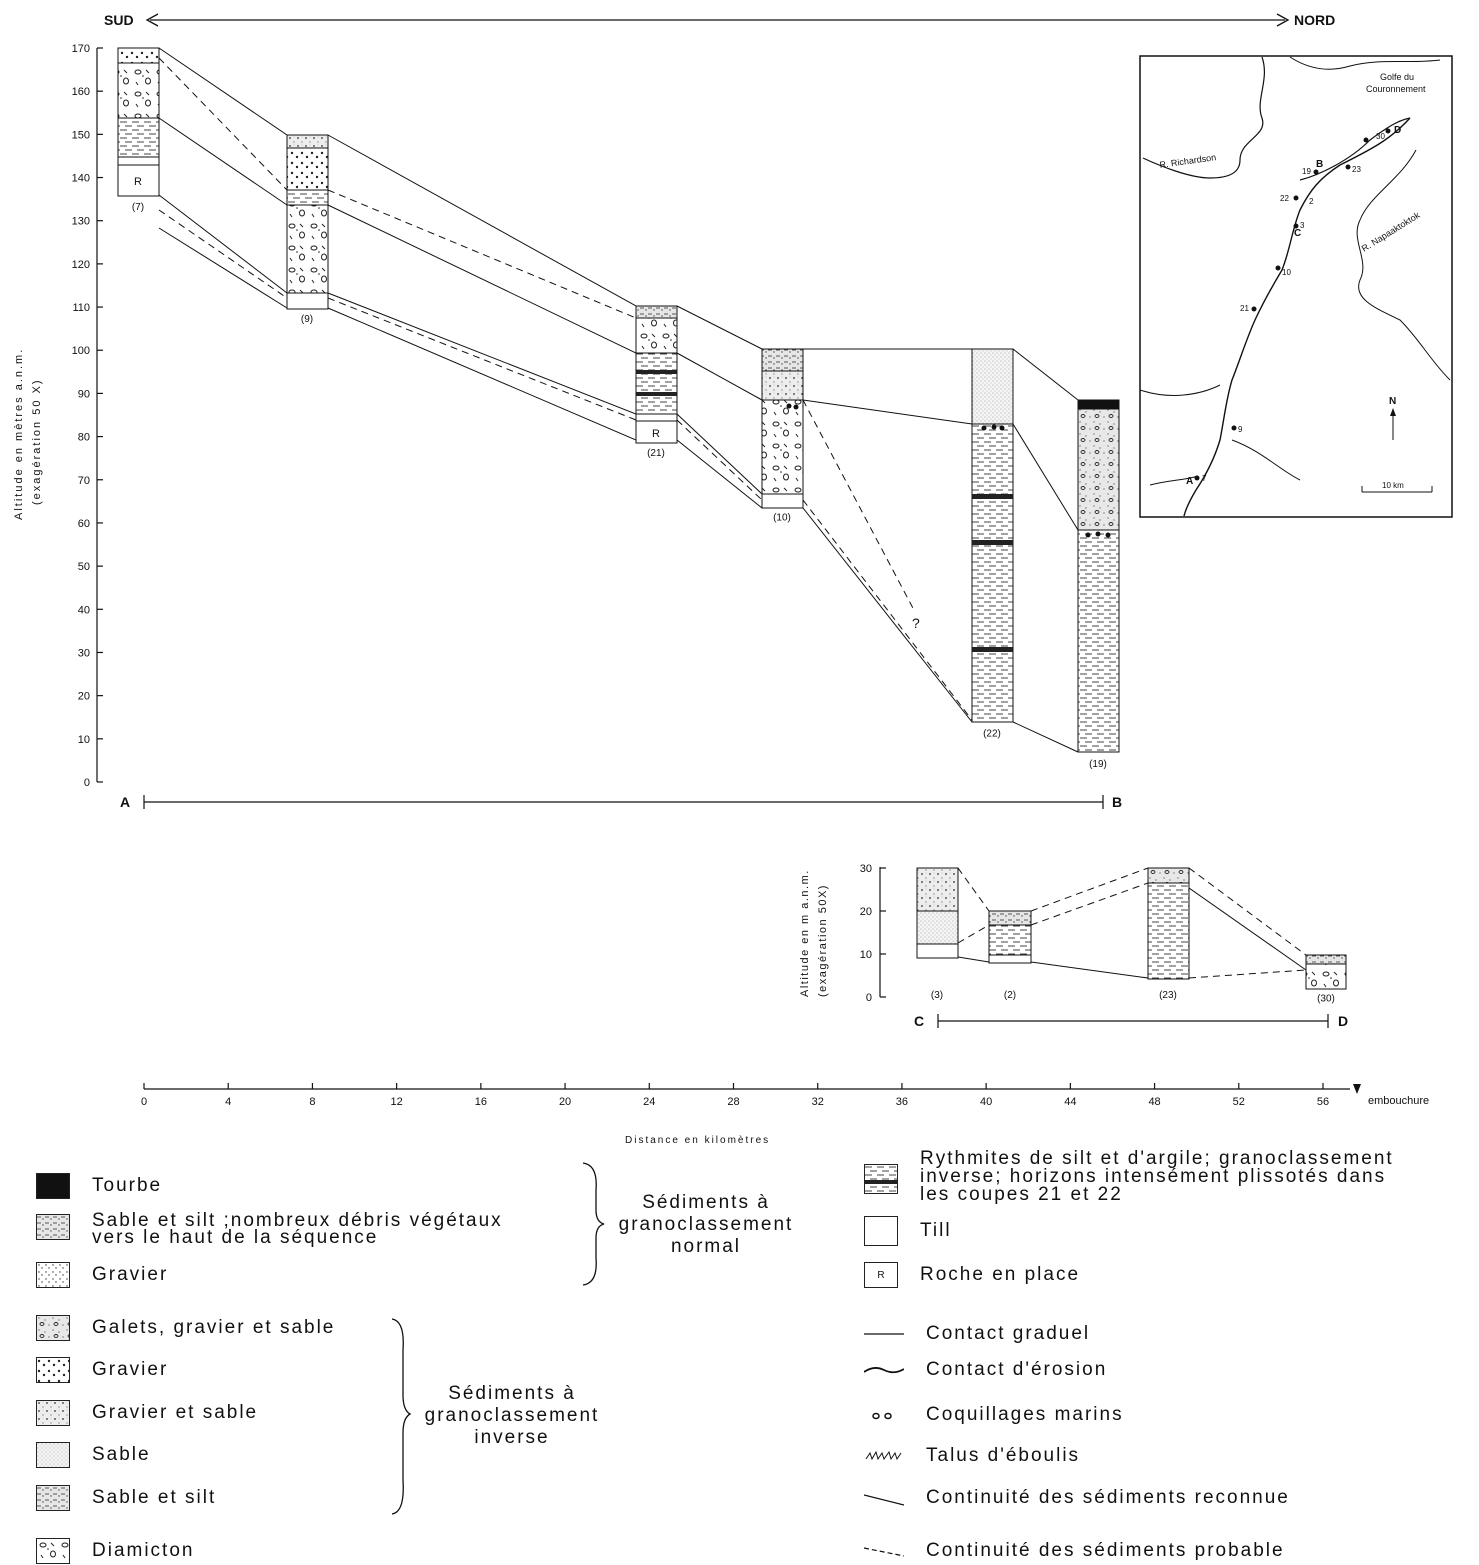  What do you see at coordinates (565, 1102) in the screenshot?
I see `distance-tick-label: 20` at bounding box center [565, 1102].